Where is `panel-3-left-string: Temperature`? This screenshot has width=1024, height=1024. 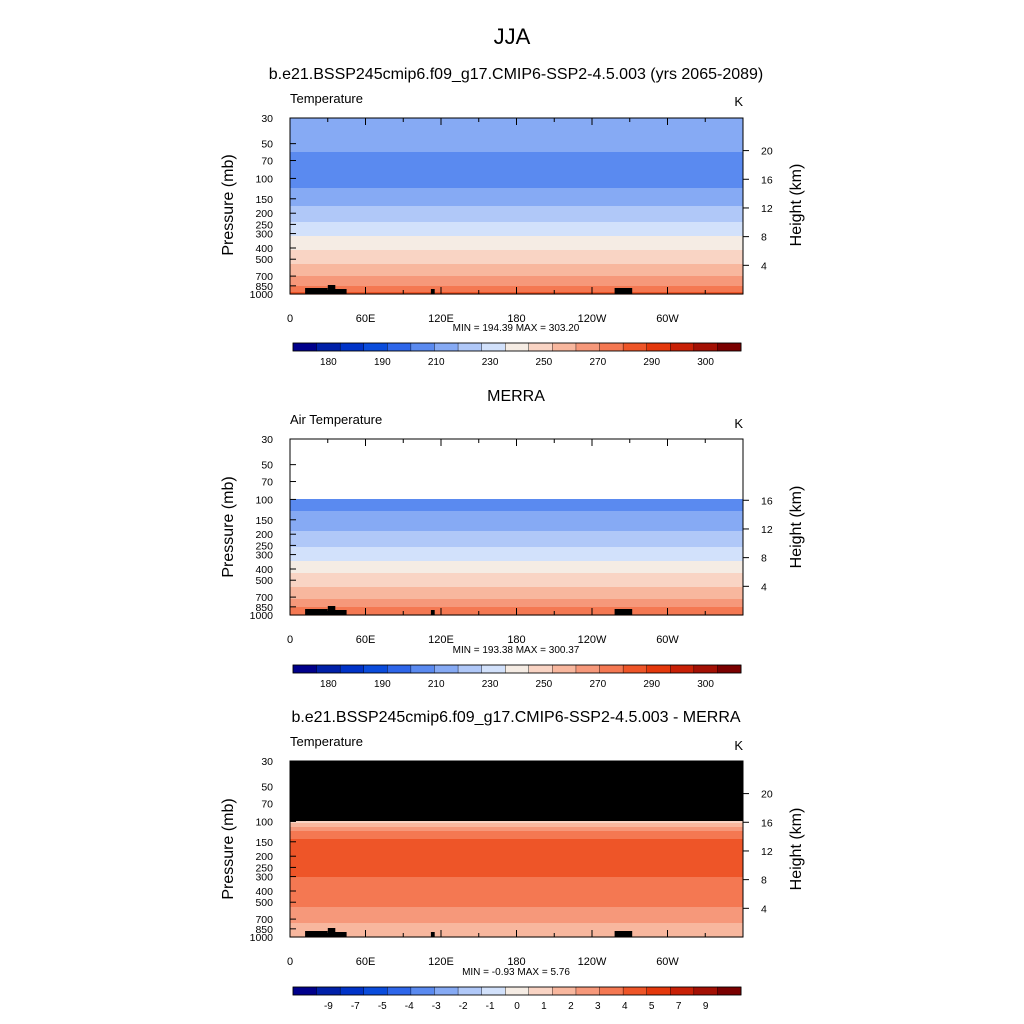 panel-3-left-string: Temperature is located at coordinates (326, 741).